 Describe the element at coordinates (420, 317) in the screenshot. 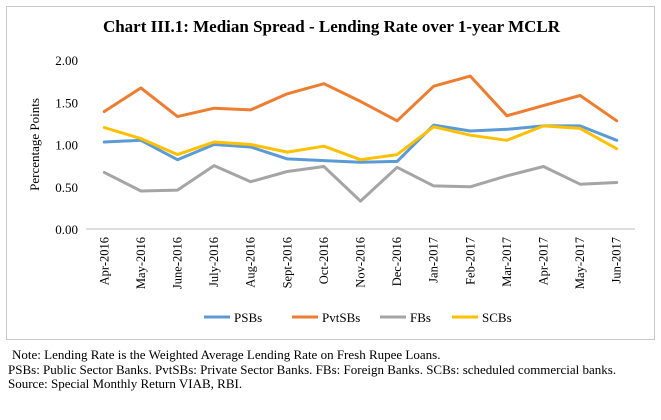

I see `legend-label: FBs` at that location.